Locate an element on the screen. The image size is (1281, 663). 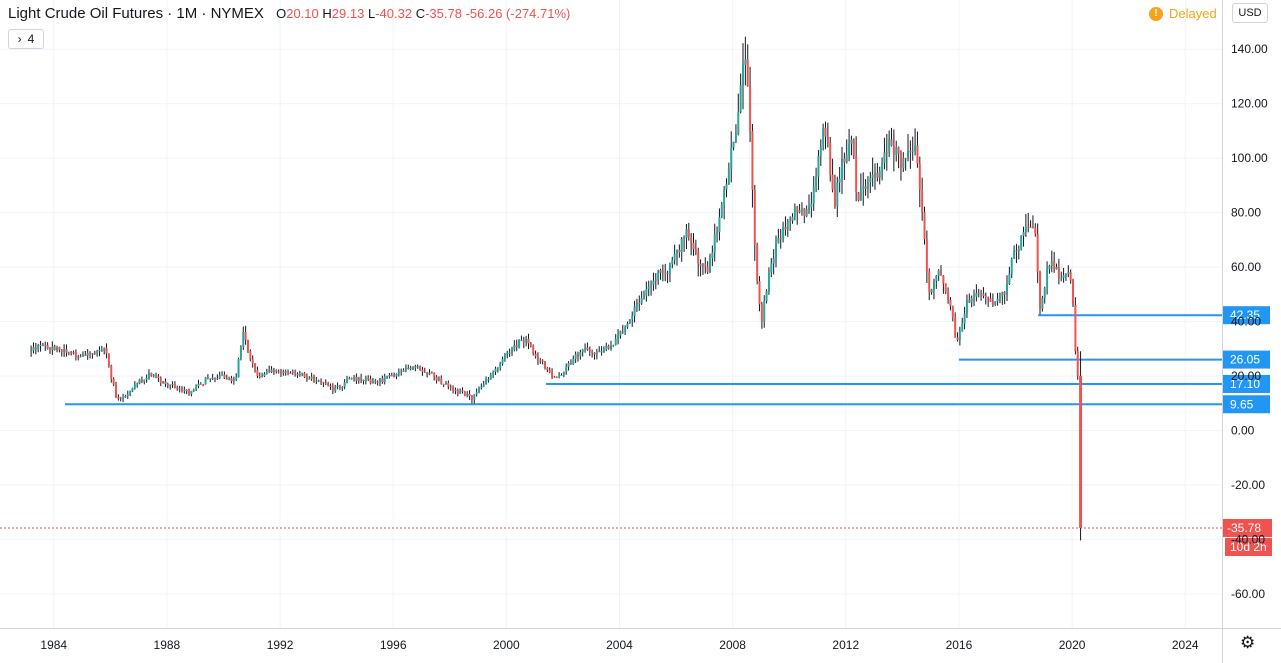
y-tick-label: -20.00 is located at coordinates (1248, 485).